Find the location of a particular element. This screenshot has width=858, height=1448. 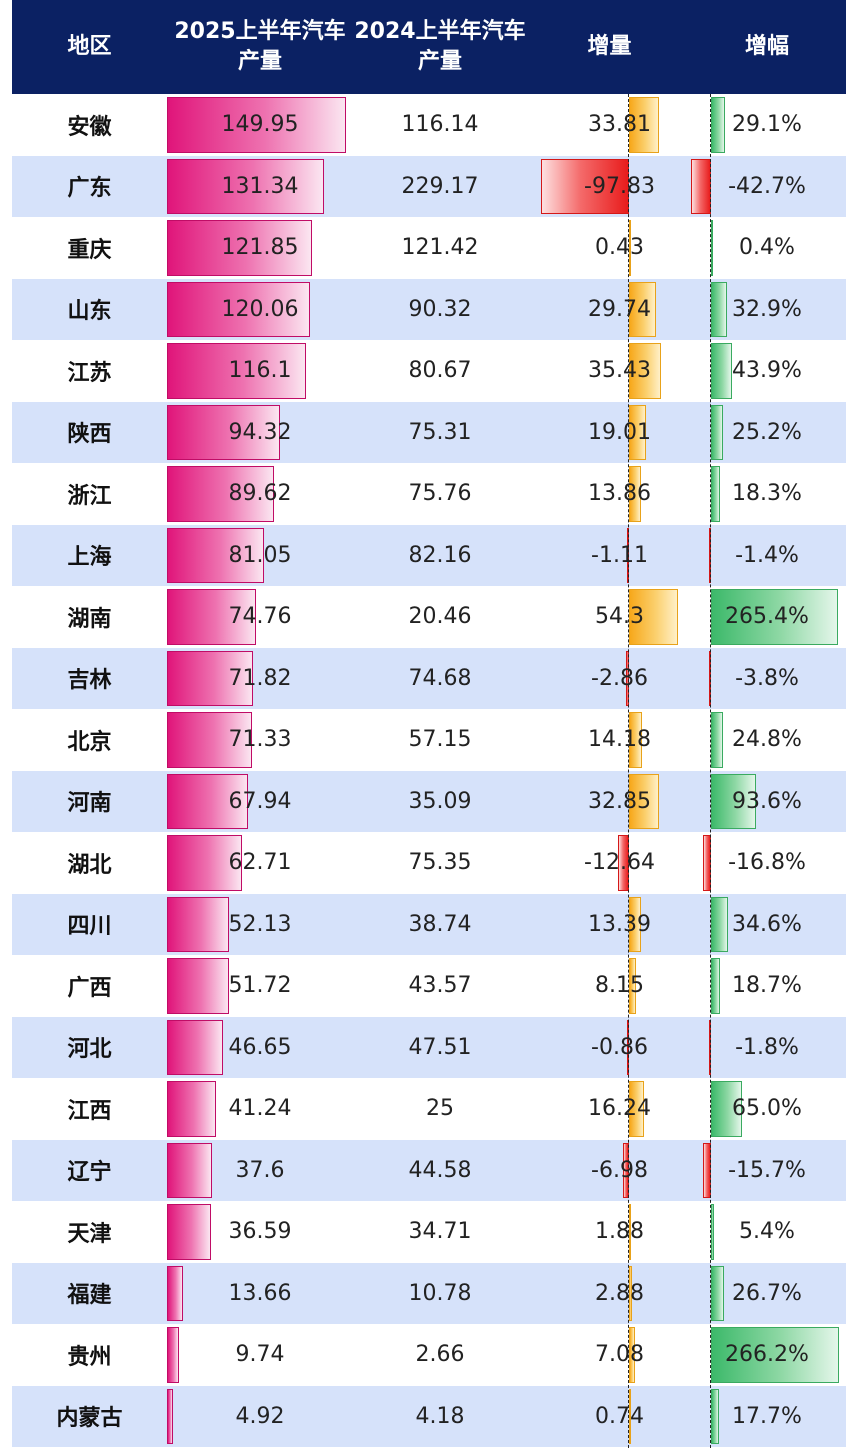

prod-2025-cell: 67.94 is located at coordinates (260, 801).